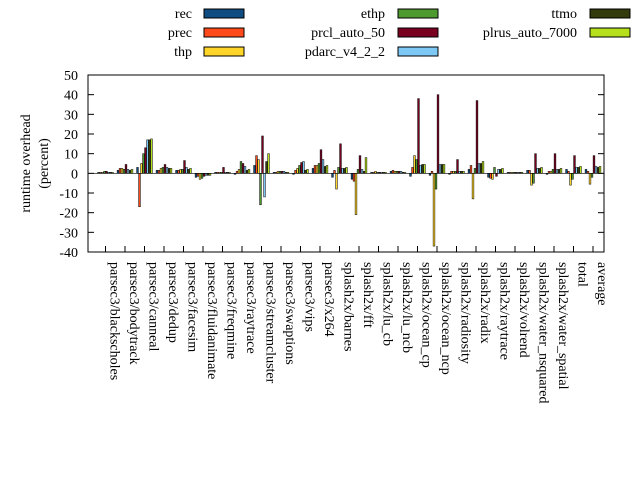 The width and height of the screenshot is (640, 480). I want to click on x-tick-label: parsec3/dedup, so click(172, 302).